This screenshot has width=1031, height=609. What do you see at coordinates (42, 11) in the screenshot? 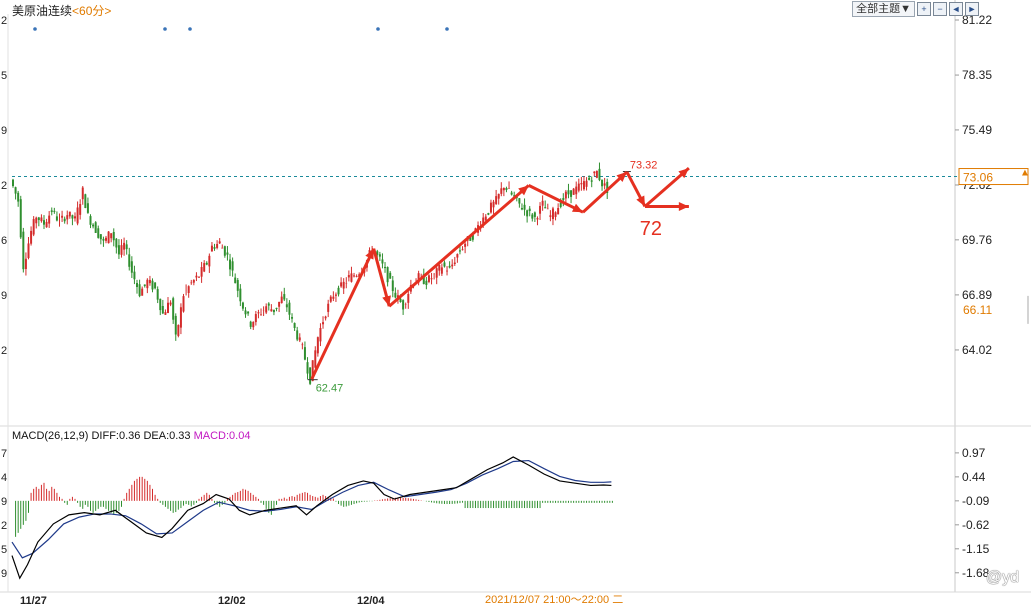
I see `instrument-name: 美原油连续` at bounding box center [42, 11].